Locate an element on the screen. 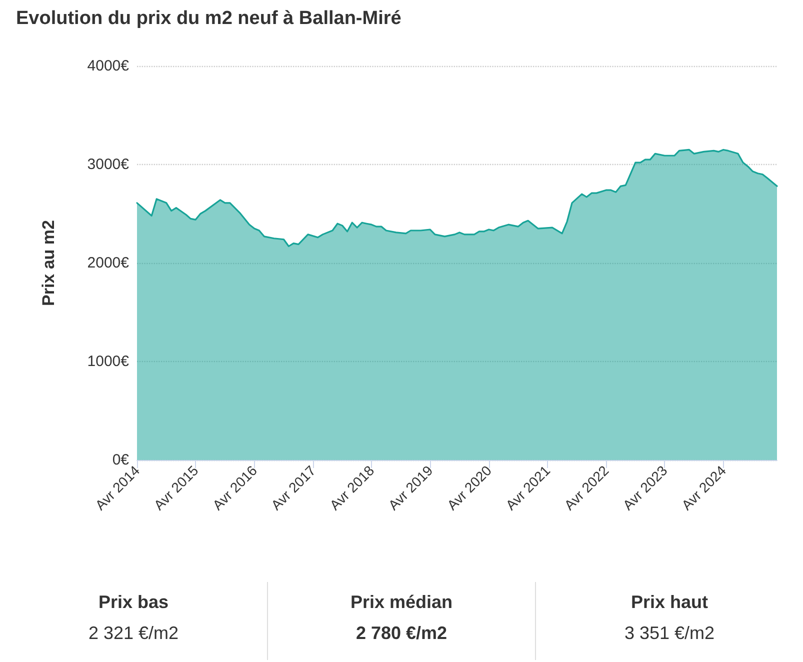 Image resolution: width=803 pixels, height=662 pixels. text: Prix médian is located at coordinates (401, 602).